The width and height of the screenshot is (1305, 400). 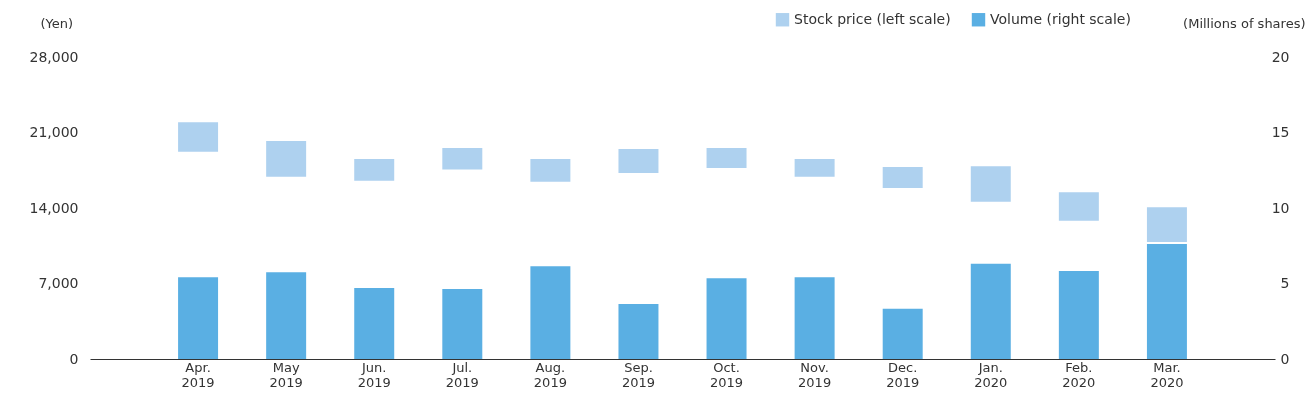 What do you see at coordinates (1285, 283) in the screenshot?
I see `y2-tick-label: 5` at bounding box center [1285, 283].